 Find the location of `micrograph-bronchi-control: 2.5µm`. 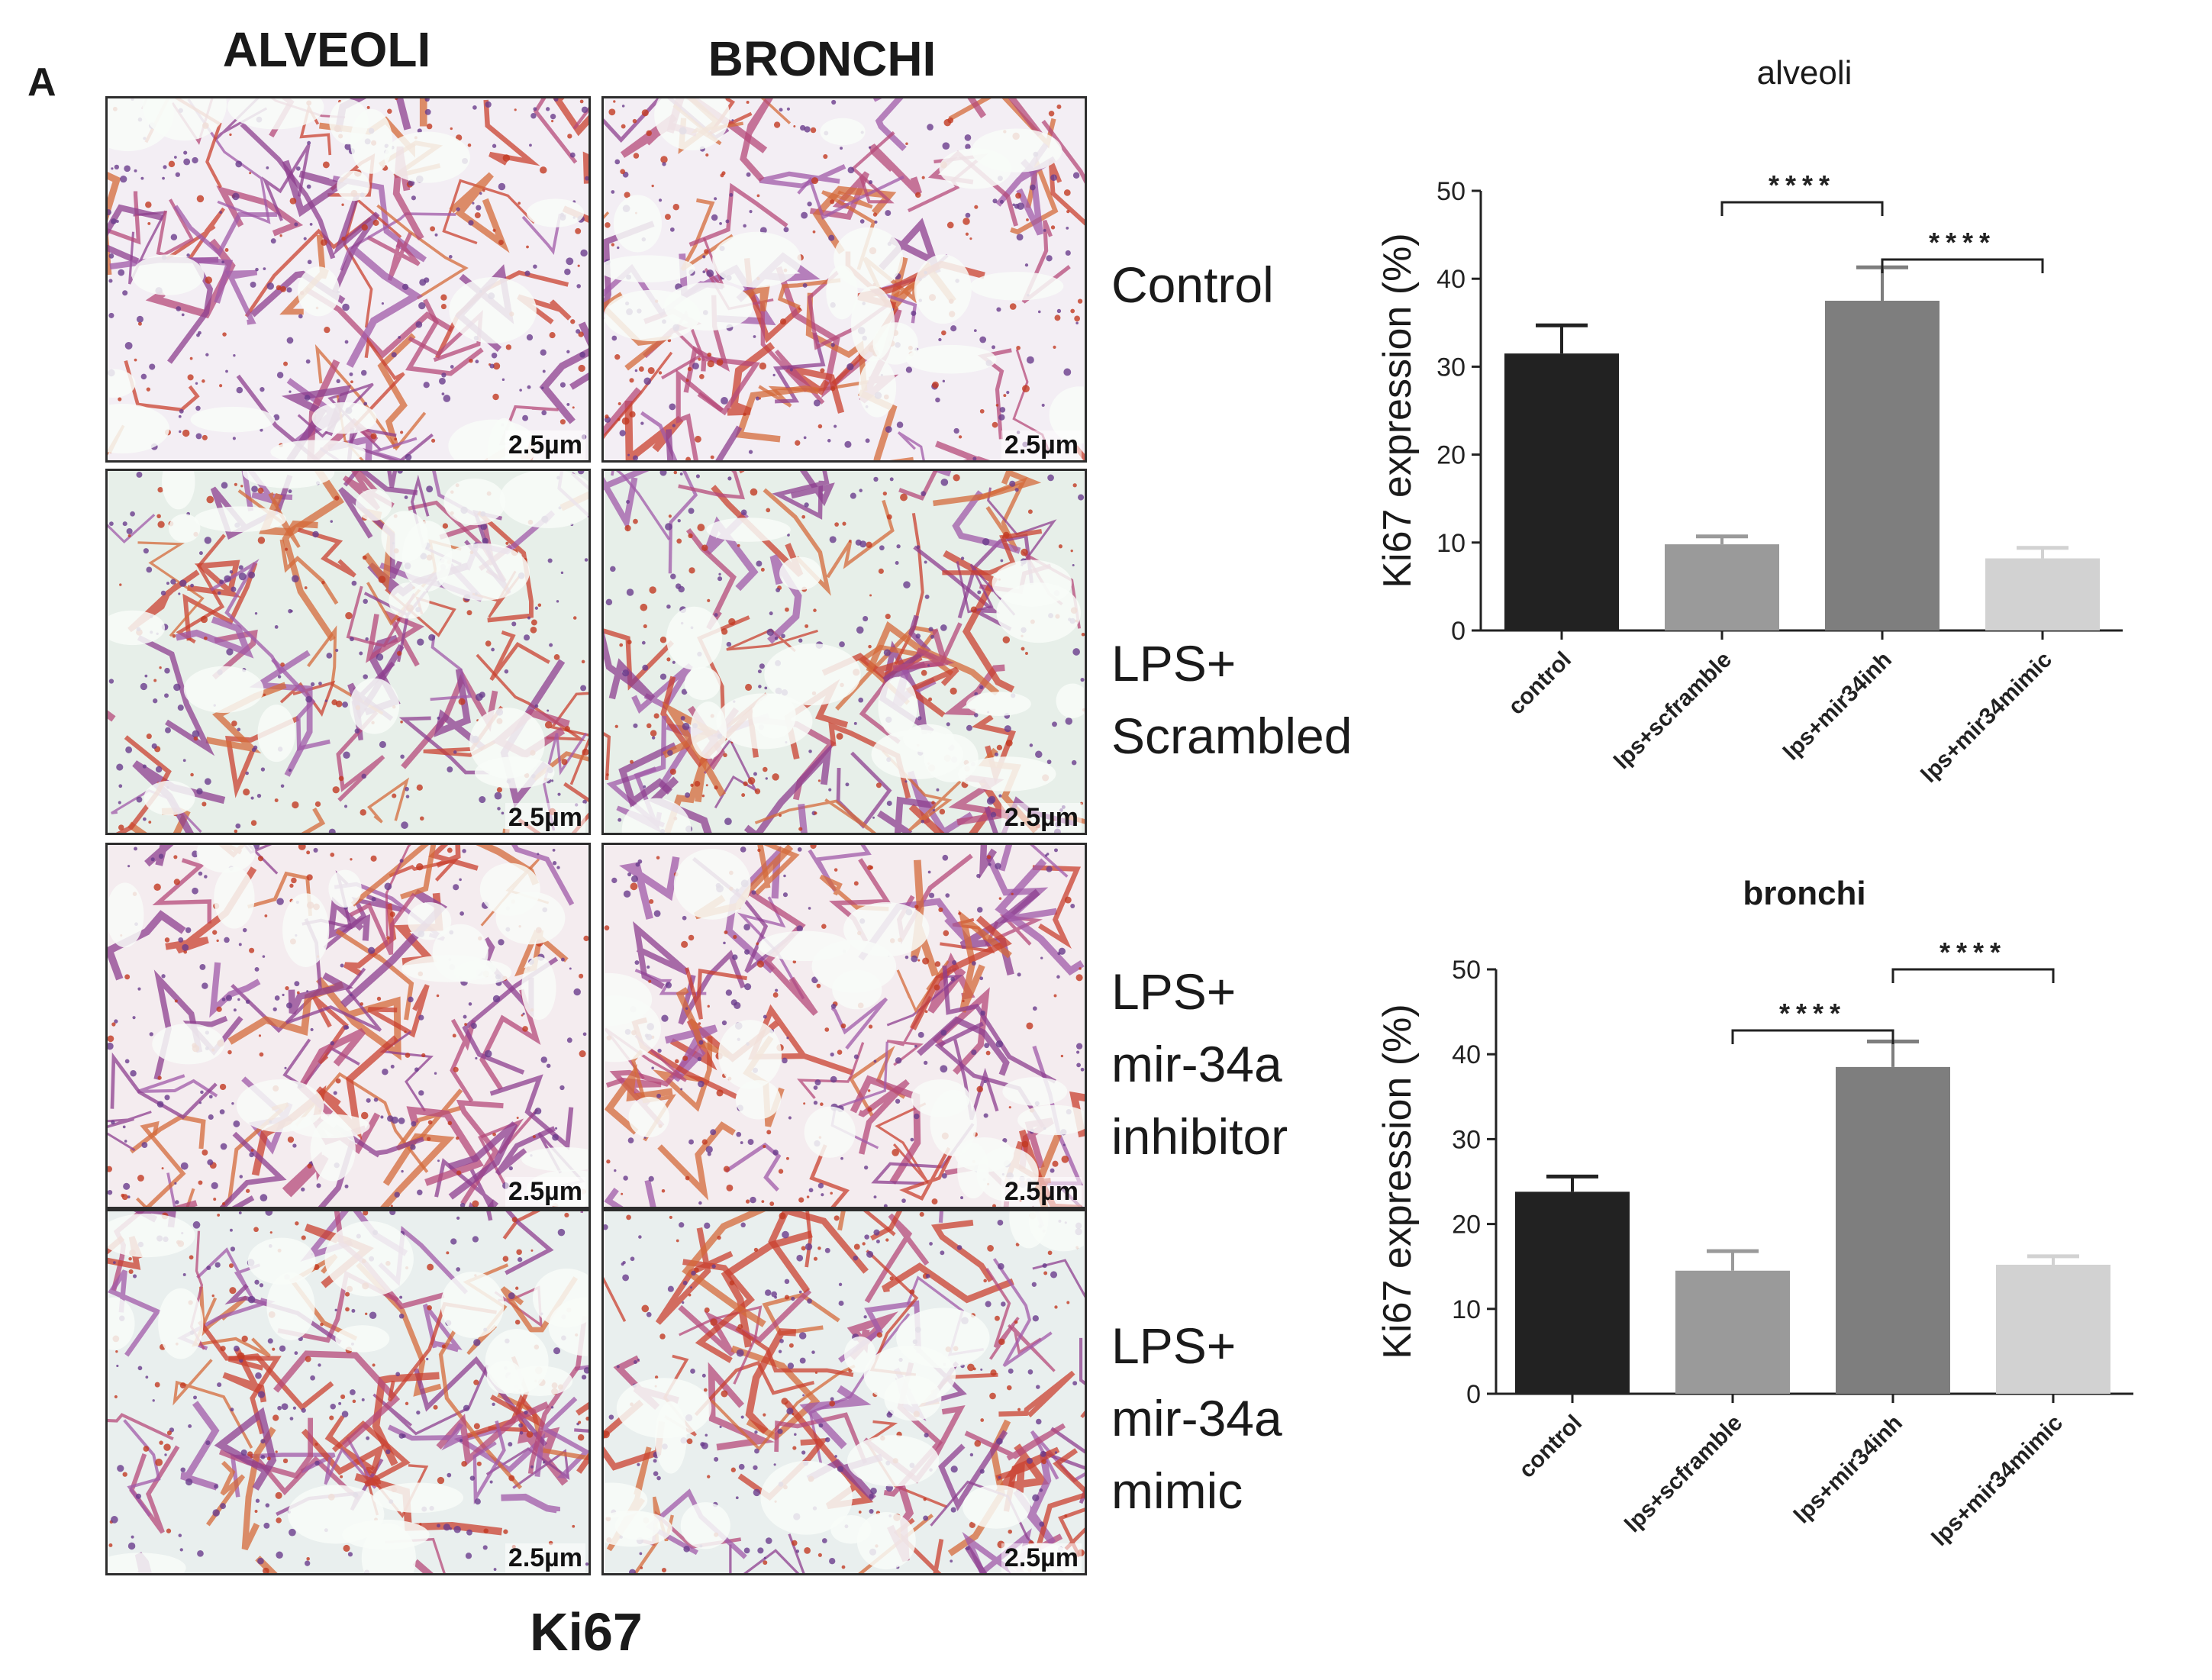

micrograph-bronchi-control: 2.5µm is located at coordinates (844, 279).